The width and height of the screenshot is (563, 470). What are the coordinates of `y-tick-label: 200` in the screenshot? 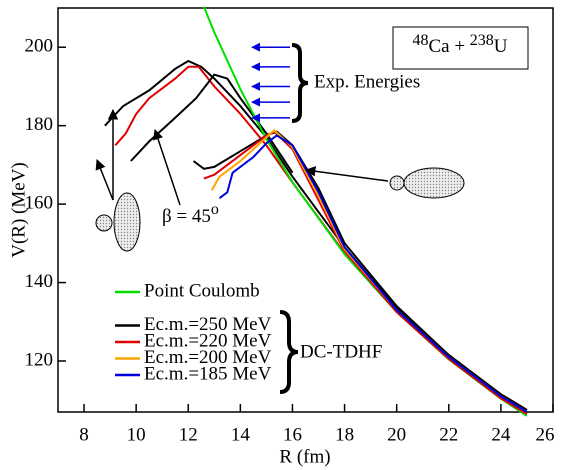 It's located at (39, 46).